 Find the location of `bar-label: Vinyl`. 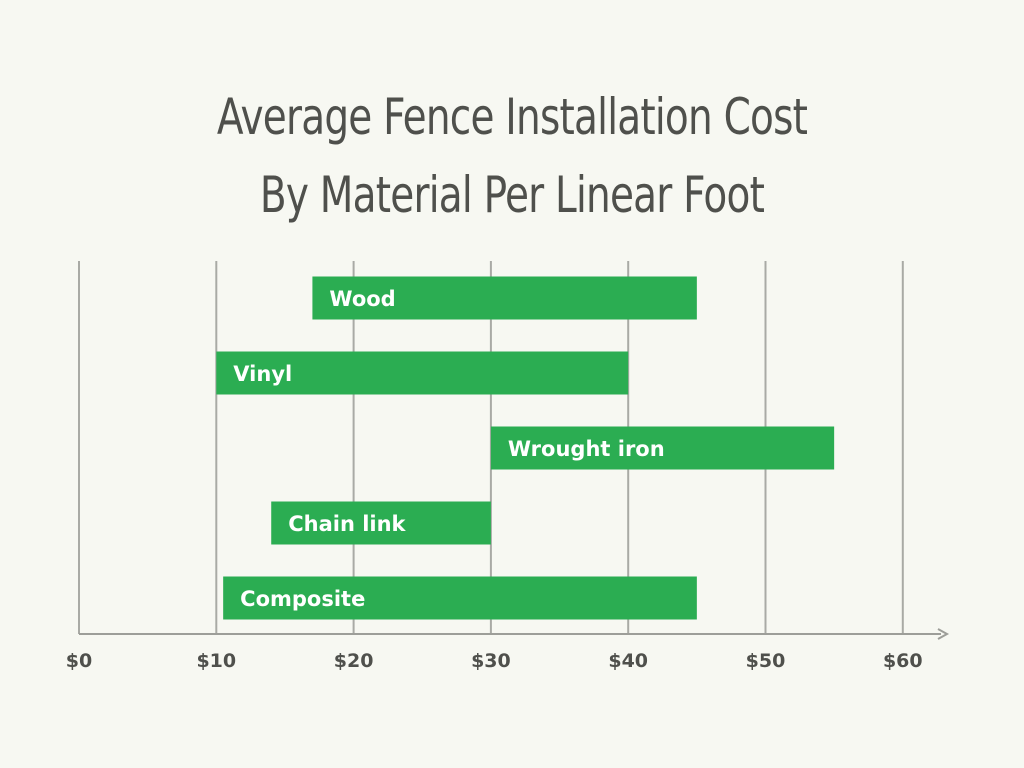

bar-label: Vinyl is located at coordinates (262, 374).